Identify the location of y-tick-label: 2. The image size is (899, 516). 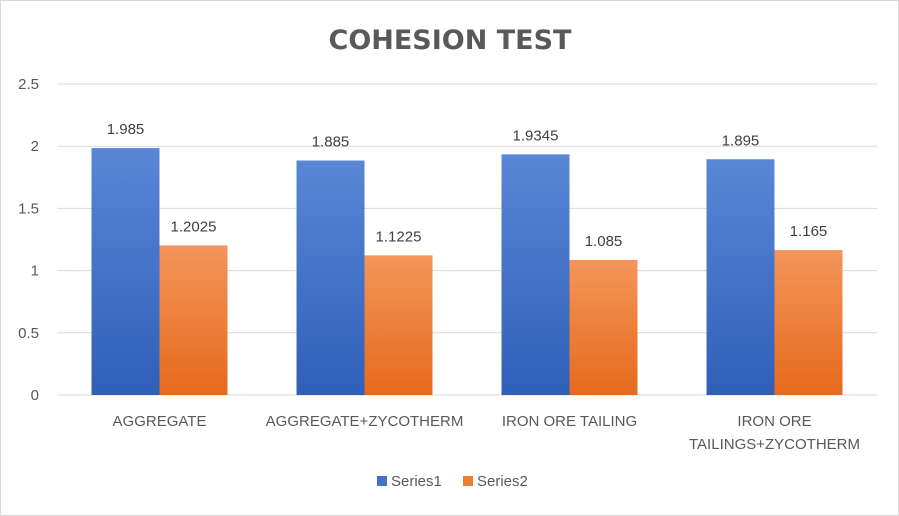
(35, 146).